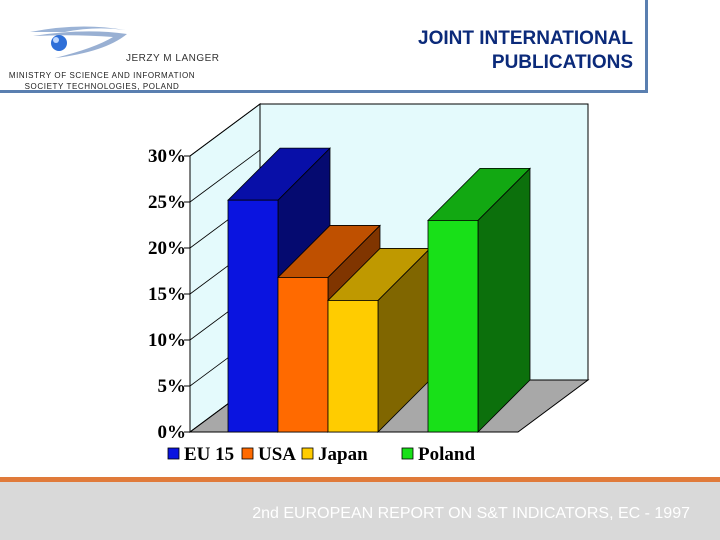  I want to click on bar-poland, so click(453, 326).